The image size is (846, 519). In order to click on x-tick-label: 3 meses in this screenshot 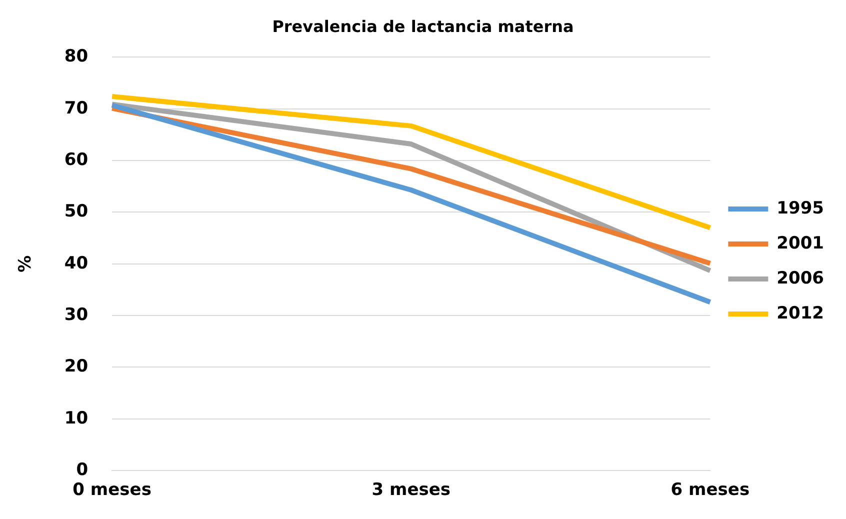, I will do `click(411, 490)`.